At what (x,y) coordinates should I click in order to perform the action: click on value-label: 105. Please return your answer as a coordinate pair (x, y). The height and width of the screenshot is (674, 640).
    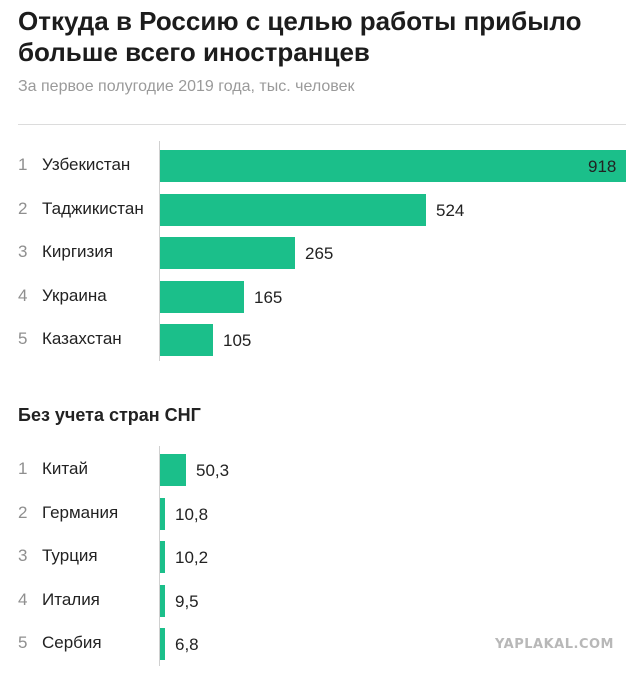
    Looking at the image, I should click on (237, 341).